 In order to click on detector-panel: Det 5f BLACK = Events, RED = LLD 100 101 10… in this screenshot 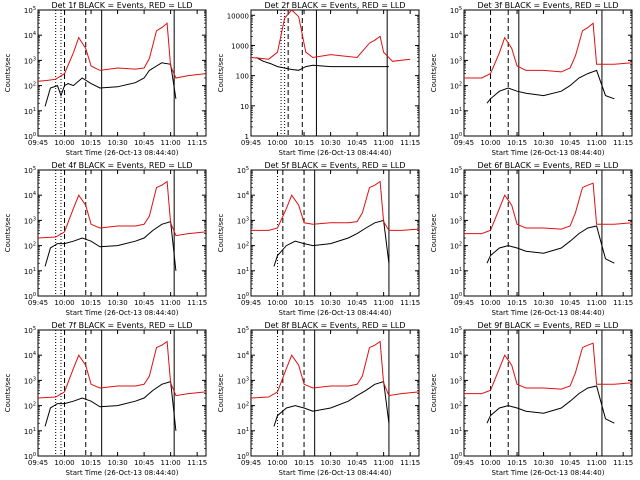, I will do `click(318, 239)`.